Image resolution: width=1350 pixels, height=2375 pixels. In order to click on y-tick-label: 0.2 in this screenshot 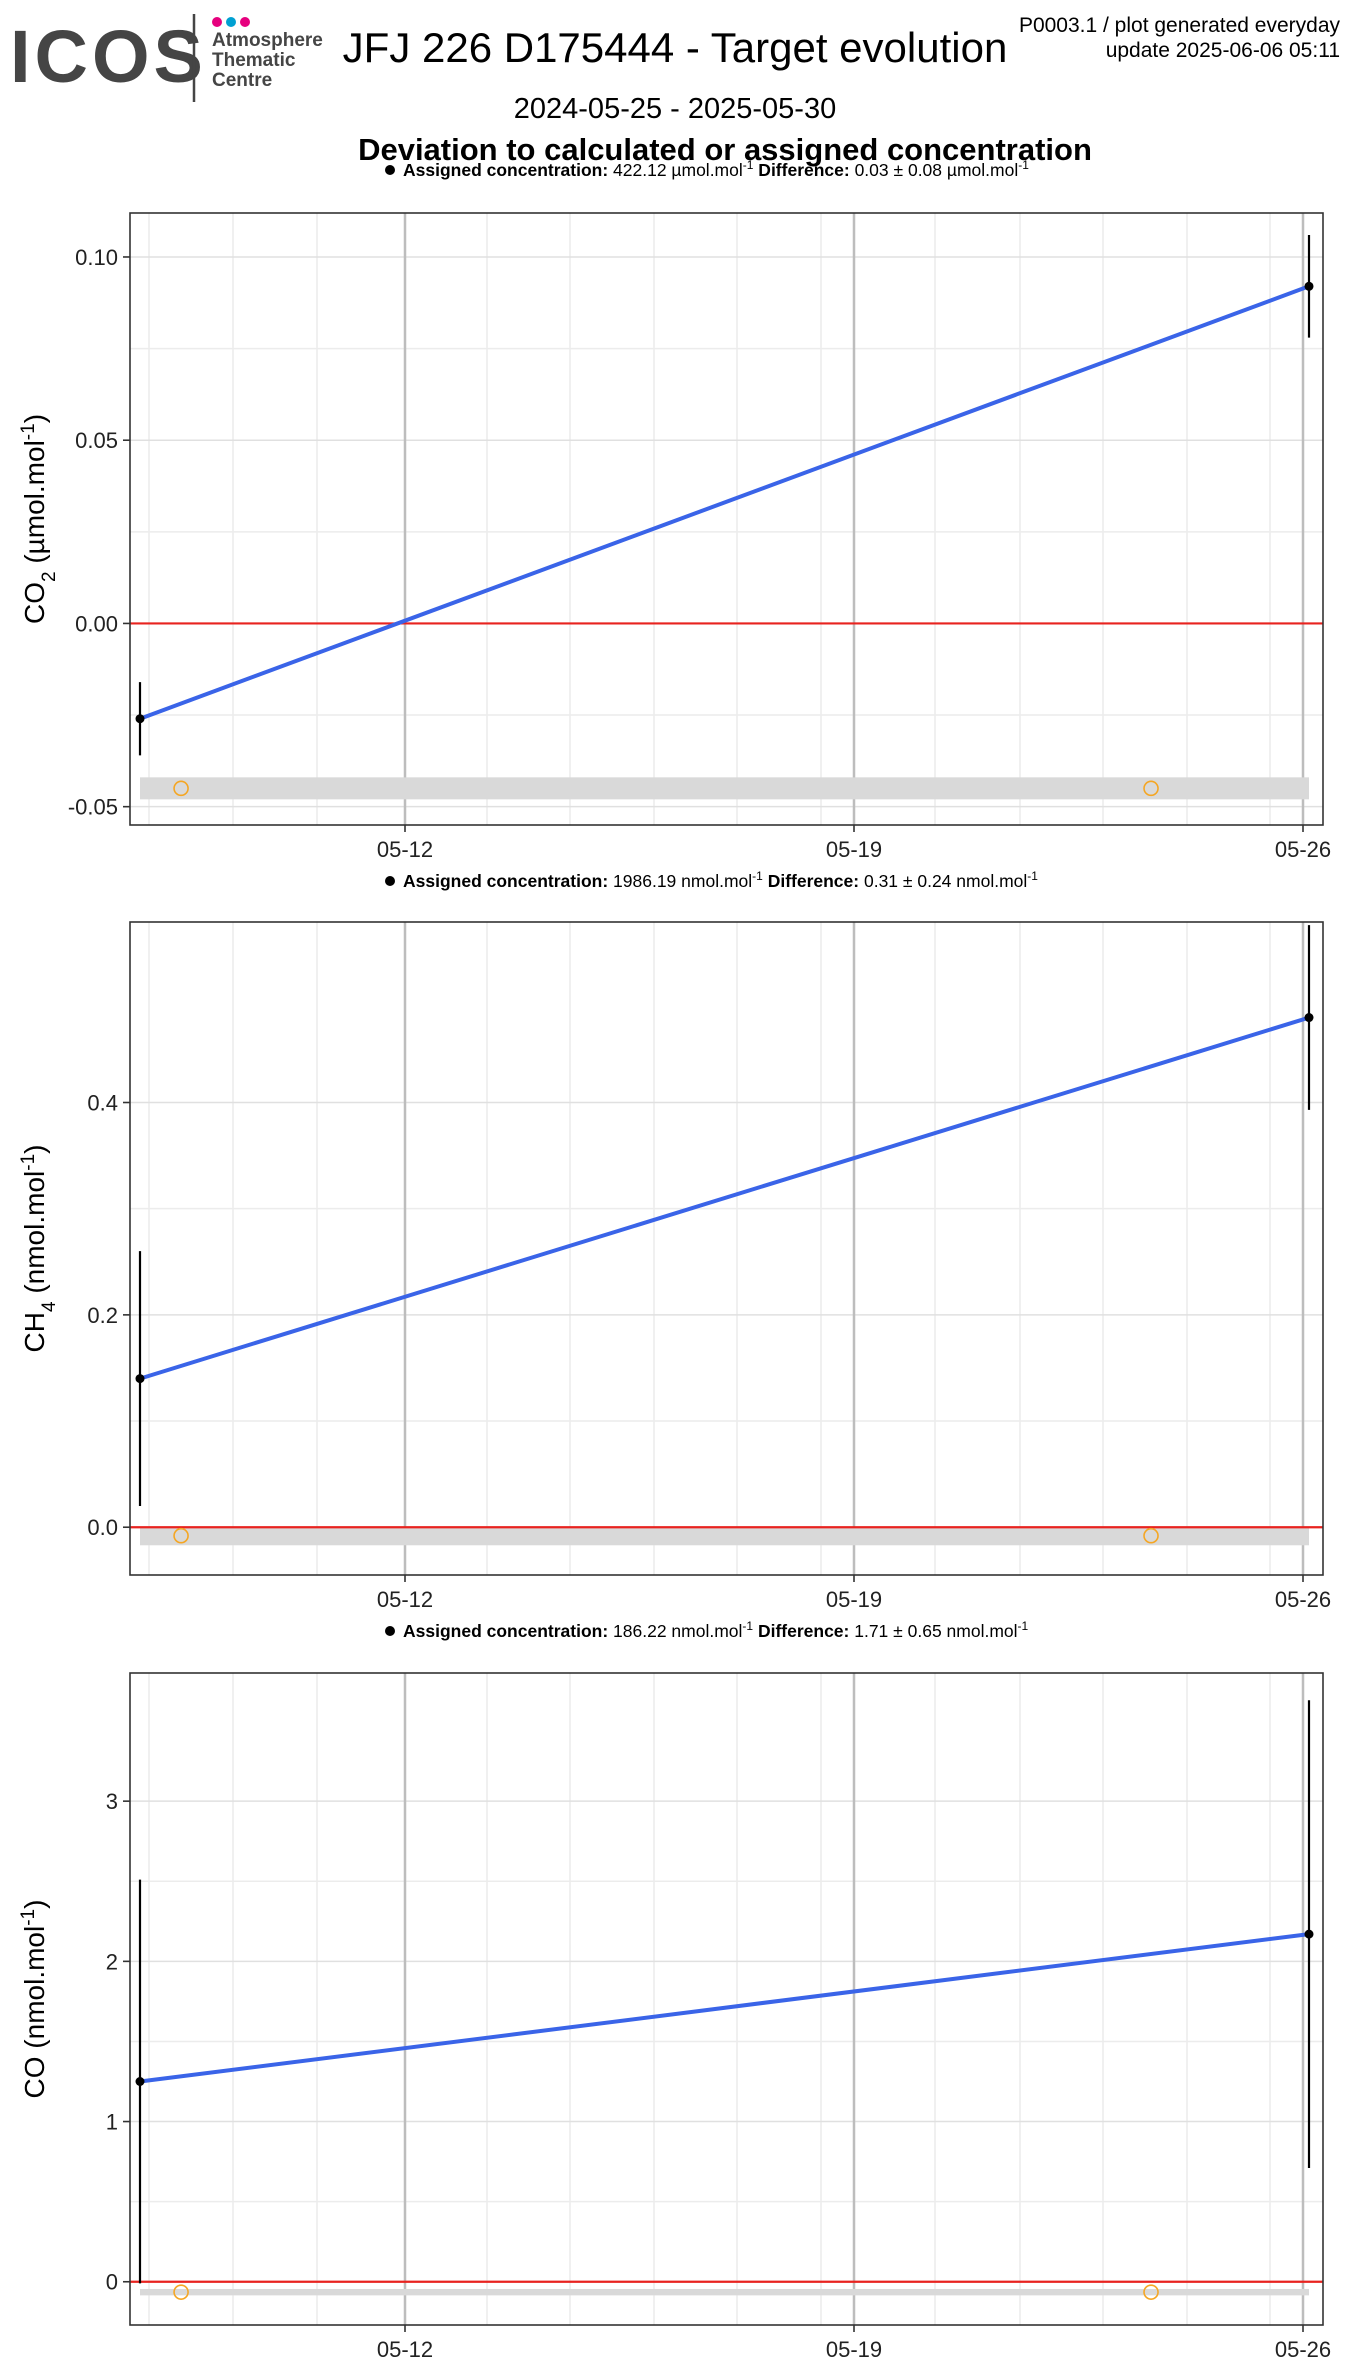, I will do `click(102, 1315)`.